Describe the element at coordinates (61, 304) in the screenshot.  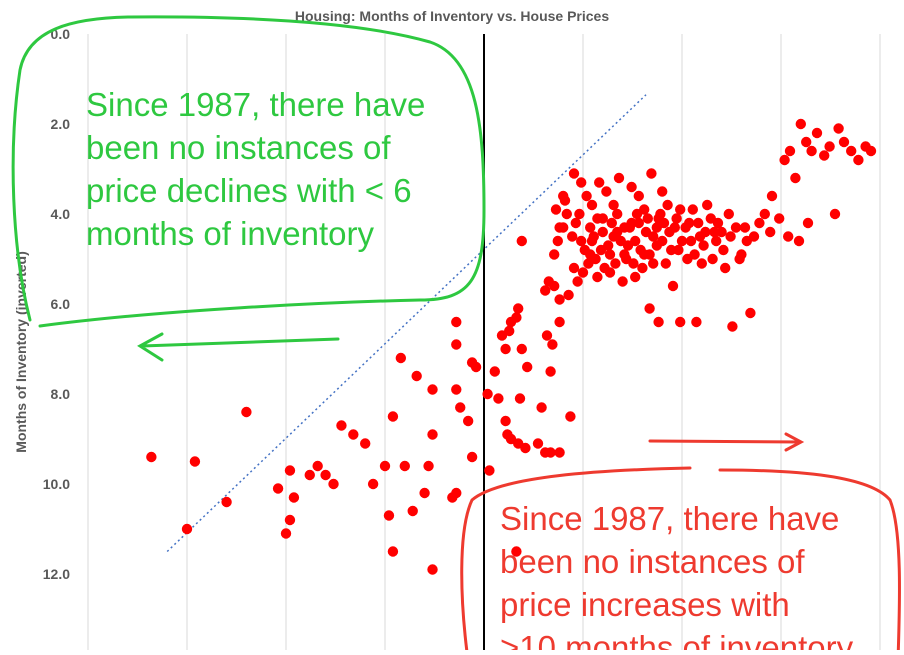
I see `y-tick-label: 6.0` at that location.